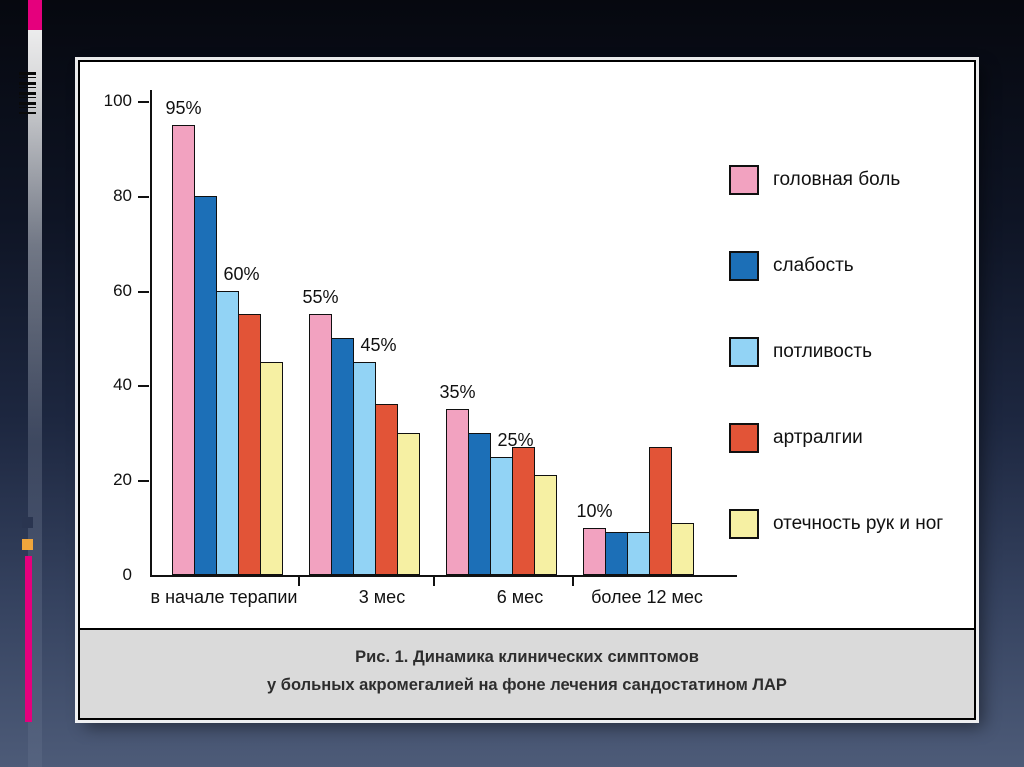 The height and width of the screenshot is (767, 1024). Describe the element at coordinates (27, 93) in the screenshot. I see `barcode-decoration` at that location.